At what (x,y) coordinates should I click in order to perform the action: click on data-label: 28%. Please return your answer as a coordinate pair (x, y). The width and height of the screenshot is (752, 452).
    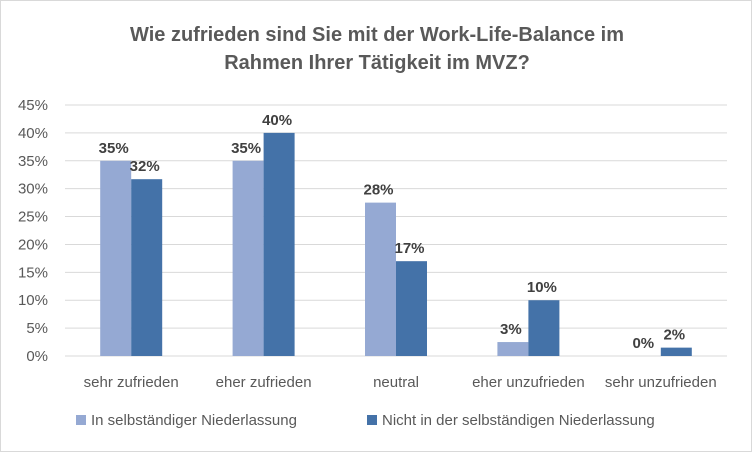
    Looking at the image, I should click on (378, 190).